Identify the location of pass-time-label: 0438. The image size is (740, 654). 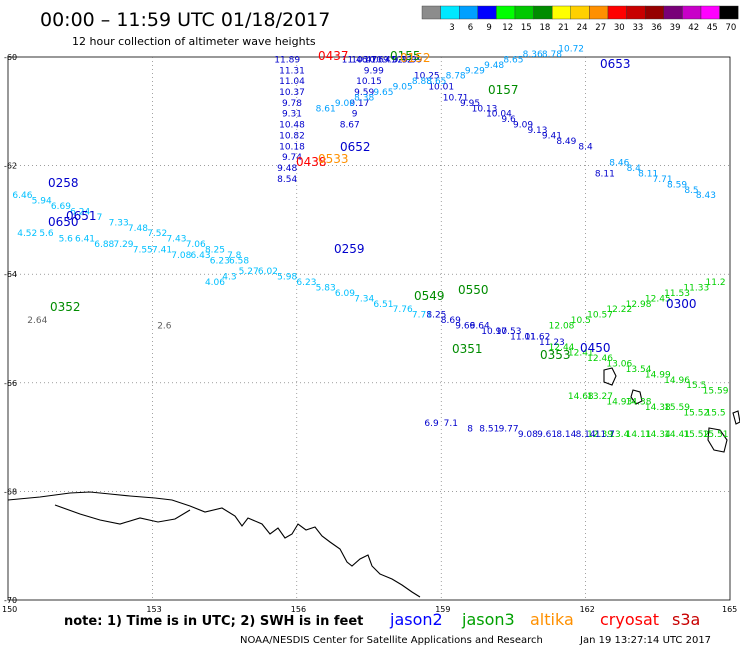
(311, 162).